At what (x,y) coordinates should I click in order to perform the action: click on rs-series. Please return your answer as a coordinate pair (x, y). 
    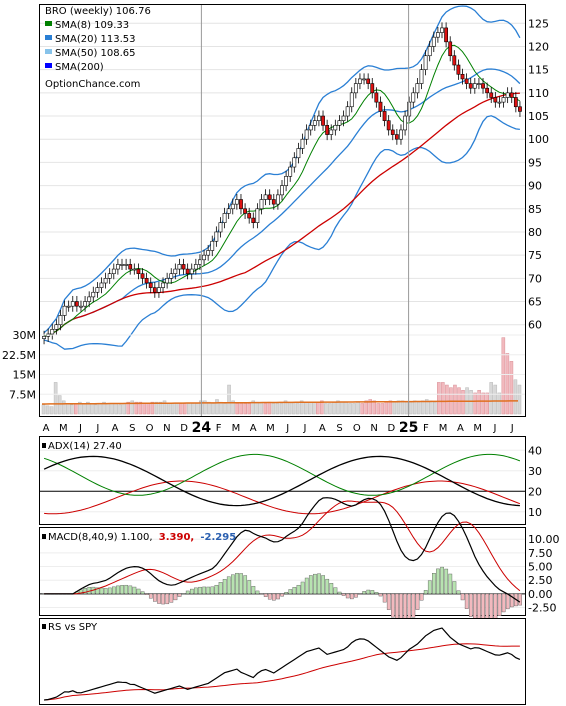
    Looking at the image, I should click on (282, 664).